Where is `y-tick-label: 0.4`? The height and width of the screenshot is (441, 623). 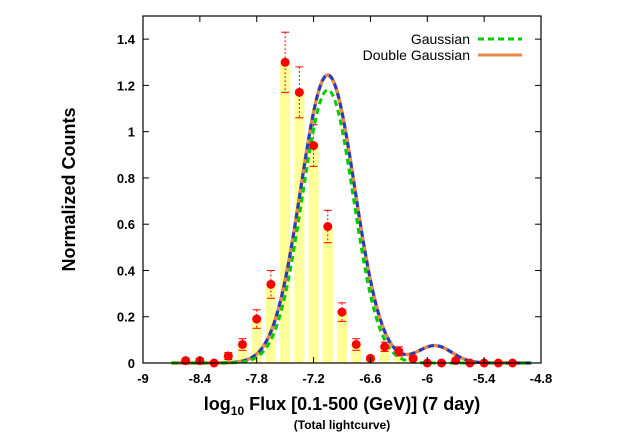 y-tick-label: 0.4 is located at coordinates (126, 270).